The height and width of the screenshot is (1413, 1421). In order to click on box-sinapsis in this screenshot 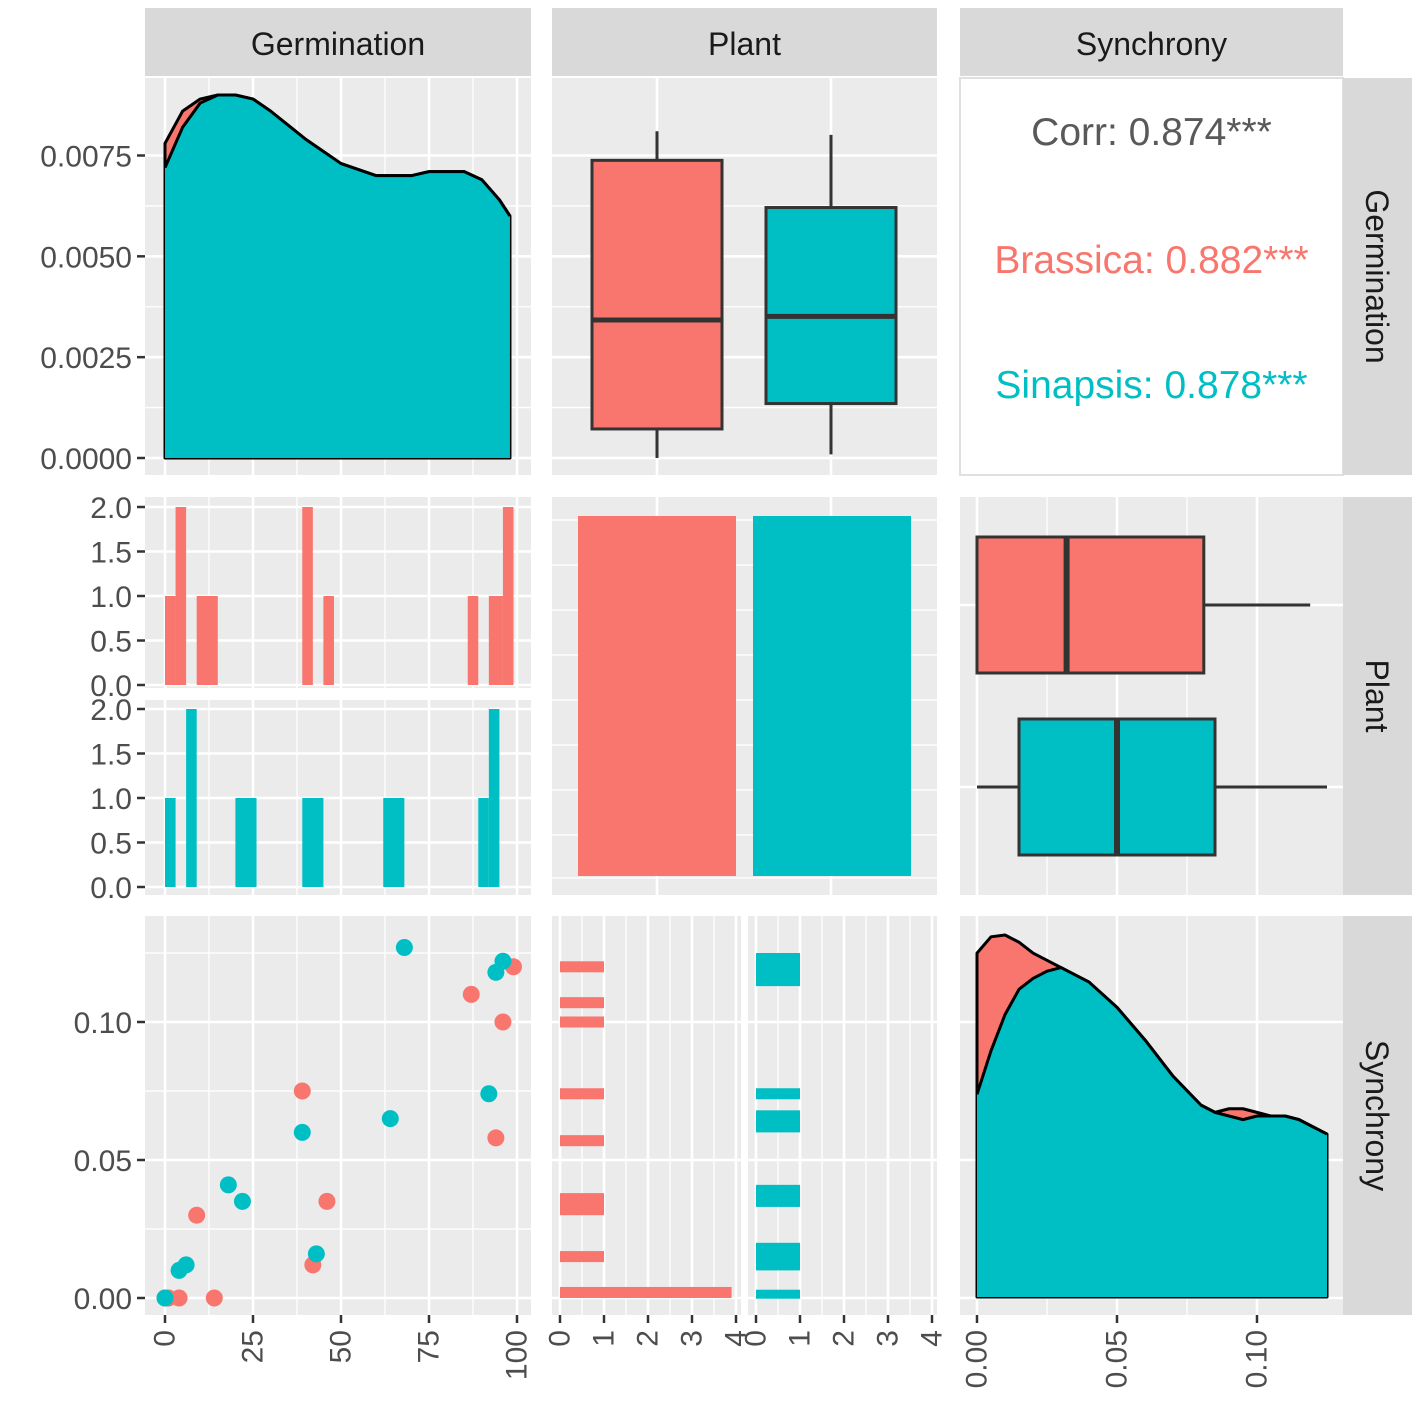, I will do `click(831, 306)`.